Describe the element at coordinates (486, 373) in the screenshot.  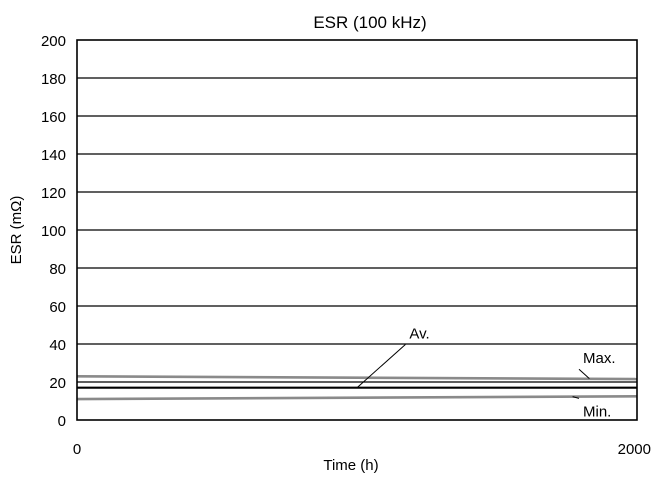
I see `annotations: Av. Max. Min.` at that location.